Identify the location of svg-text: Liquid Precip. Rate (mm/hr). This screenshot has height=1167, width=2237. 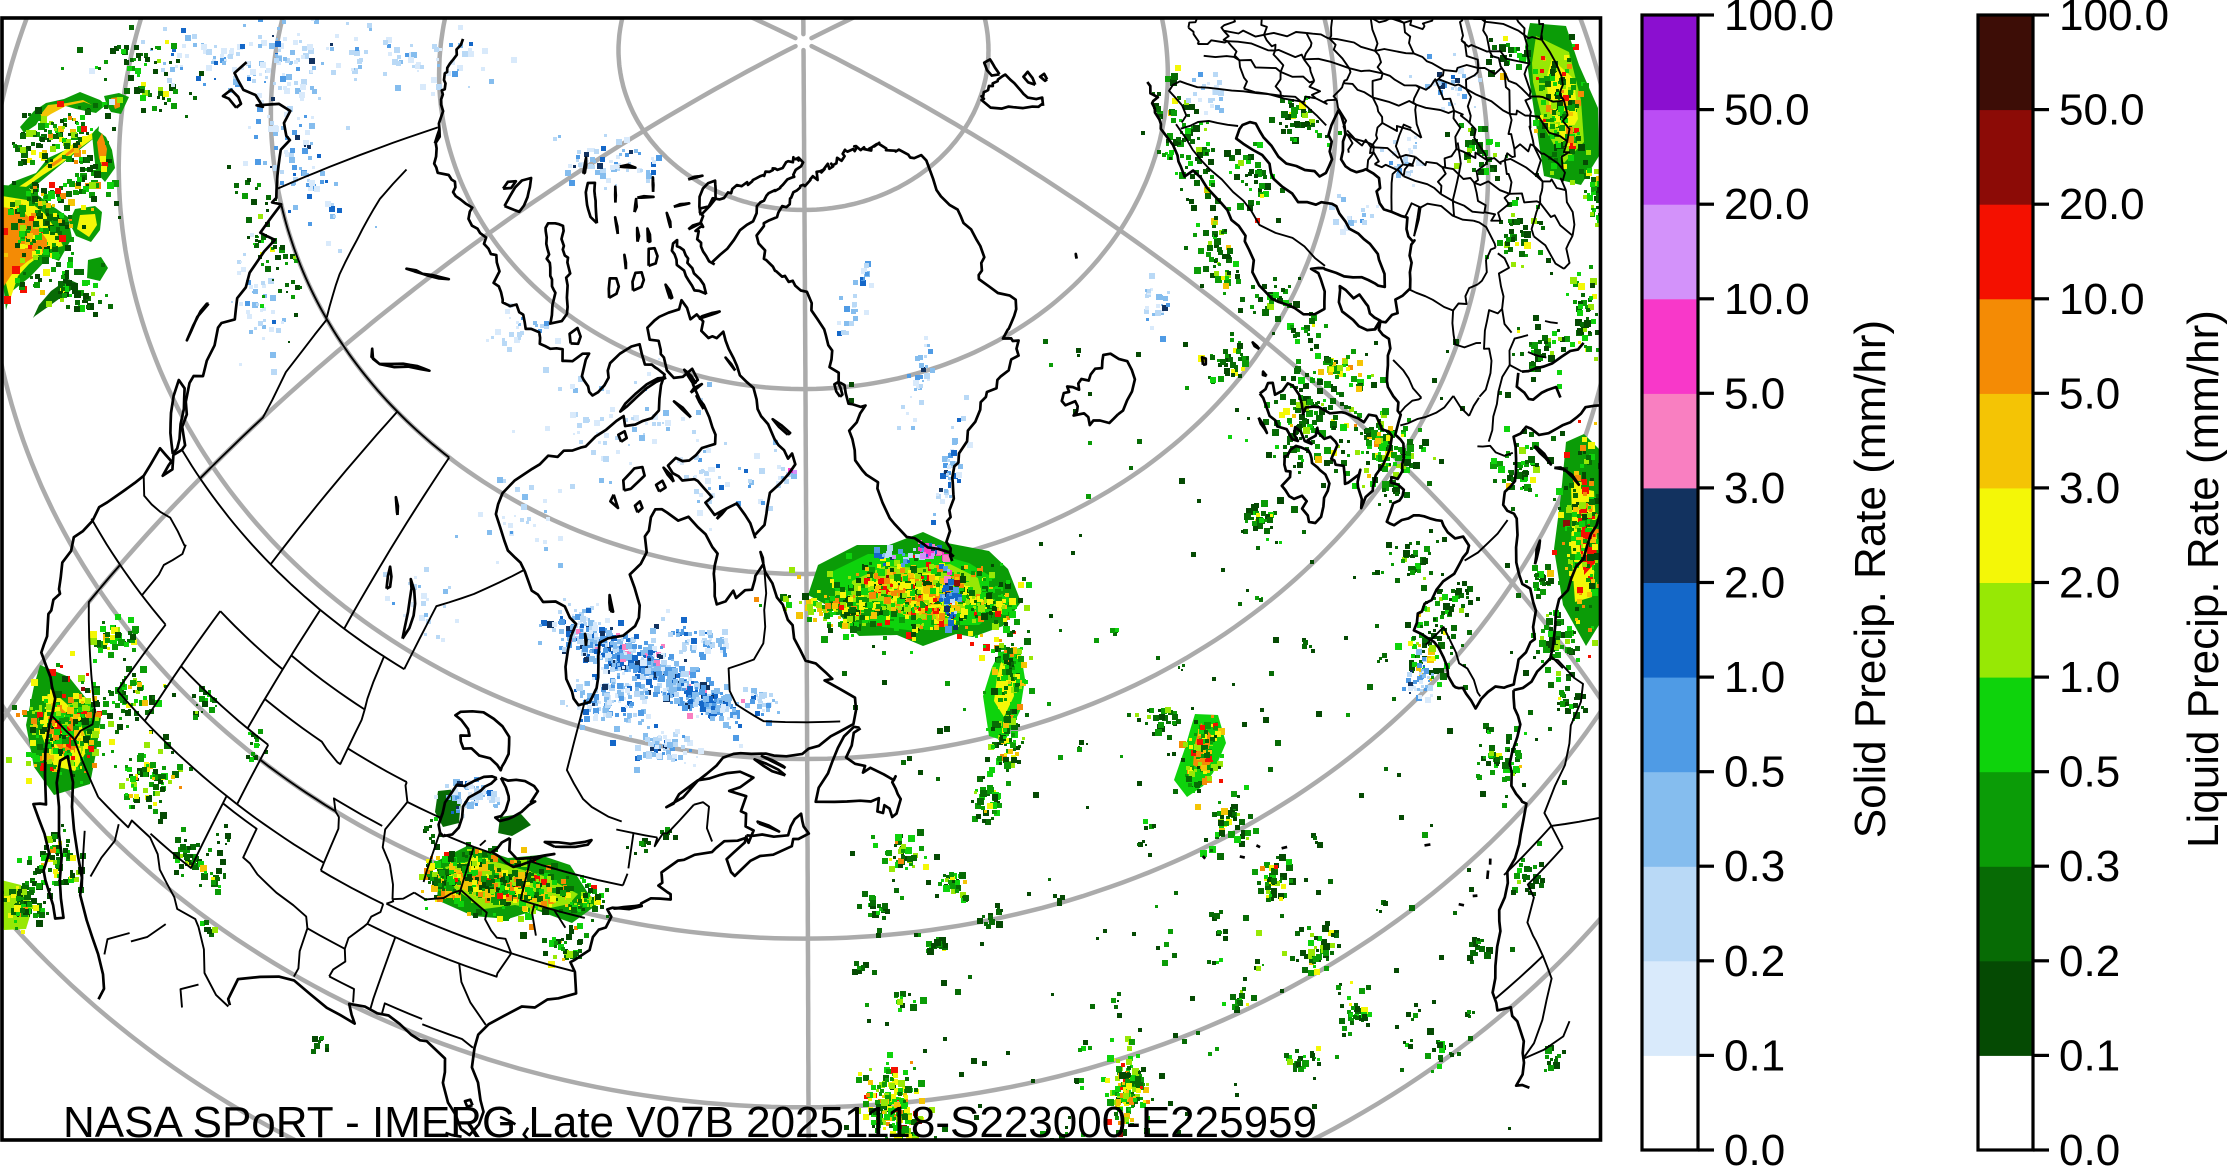
(2203, 579).